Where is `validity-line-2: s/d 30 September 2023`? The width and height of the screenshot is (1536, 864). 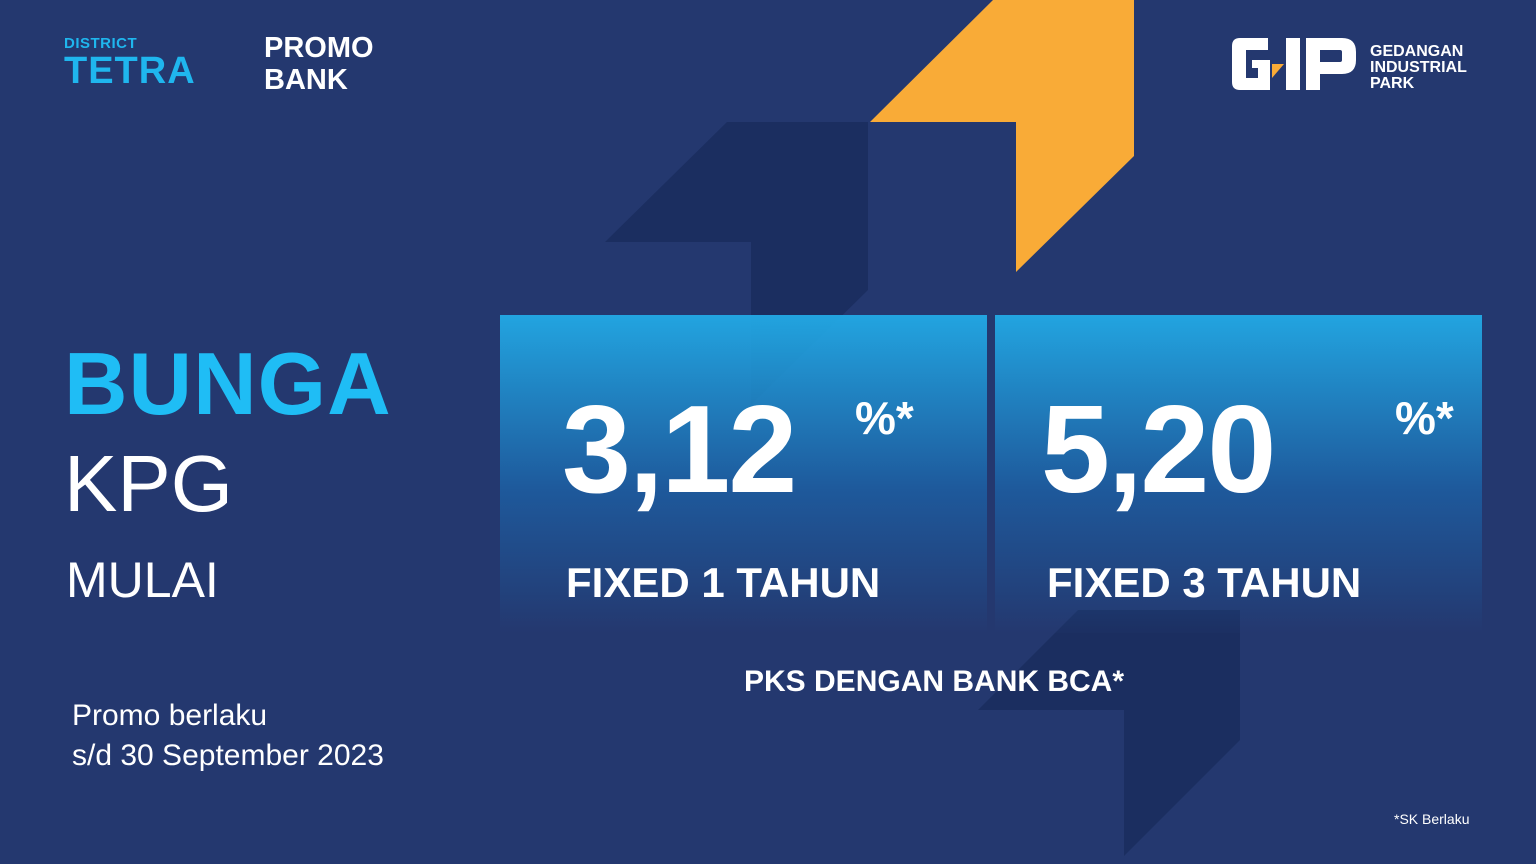 validity-line-2: s/d 30 September 2023 is located at coordinates (228, 755).